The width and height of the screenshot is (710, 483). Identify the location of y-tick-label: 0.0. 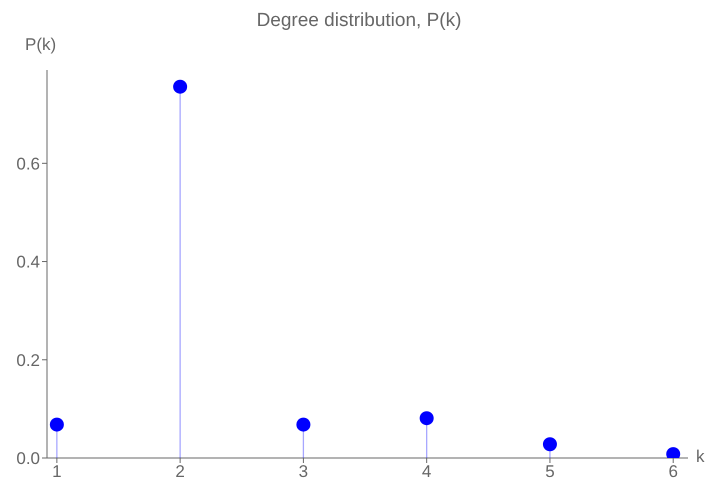
(28, 458).